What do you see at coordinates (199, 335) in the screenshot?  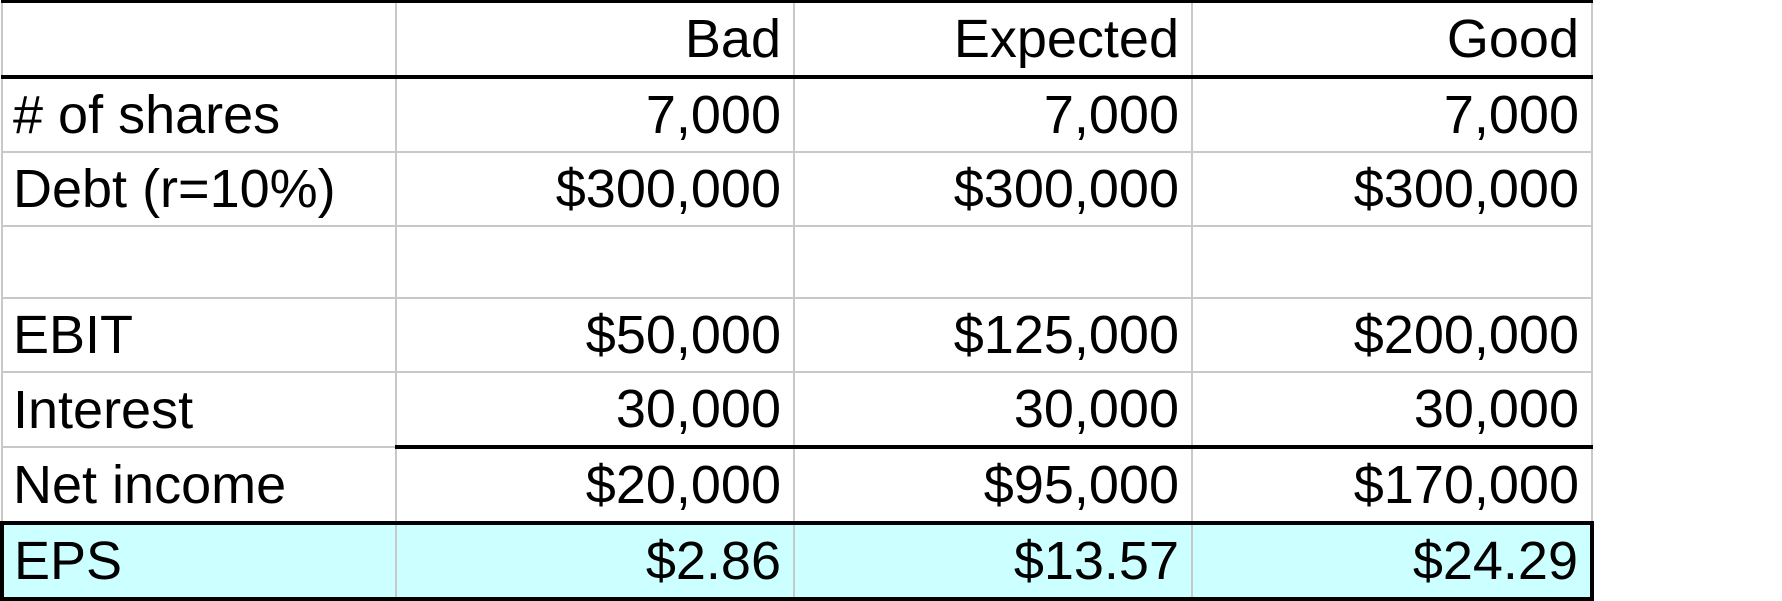 I see `row-label: EBIT` at bounding box center [199, 335].